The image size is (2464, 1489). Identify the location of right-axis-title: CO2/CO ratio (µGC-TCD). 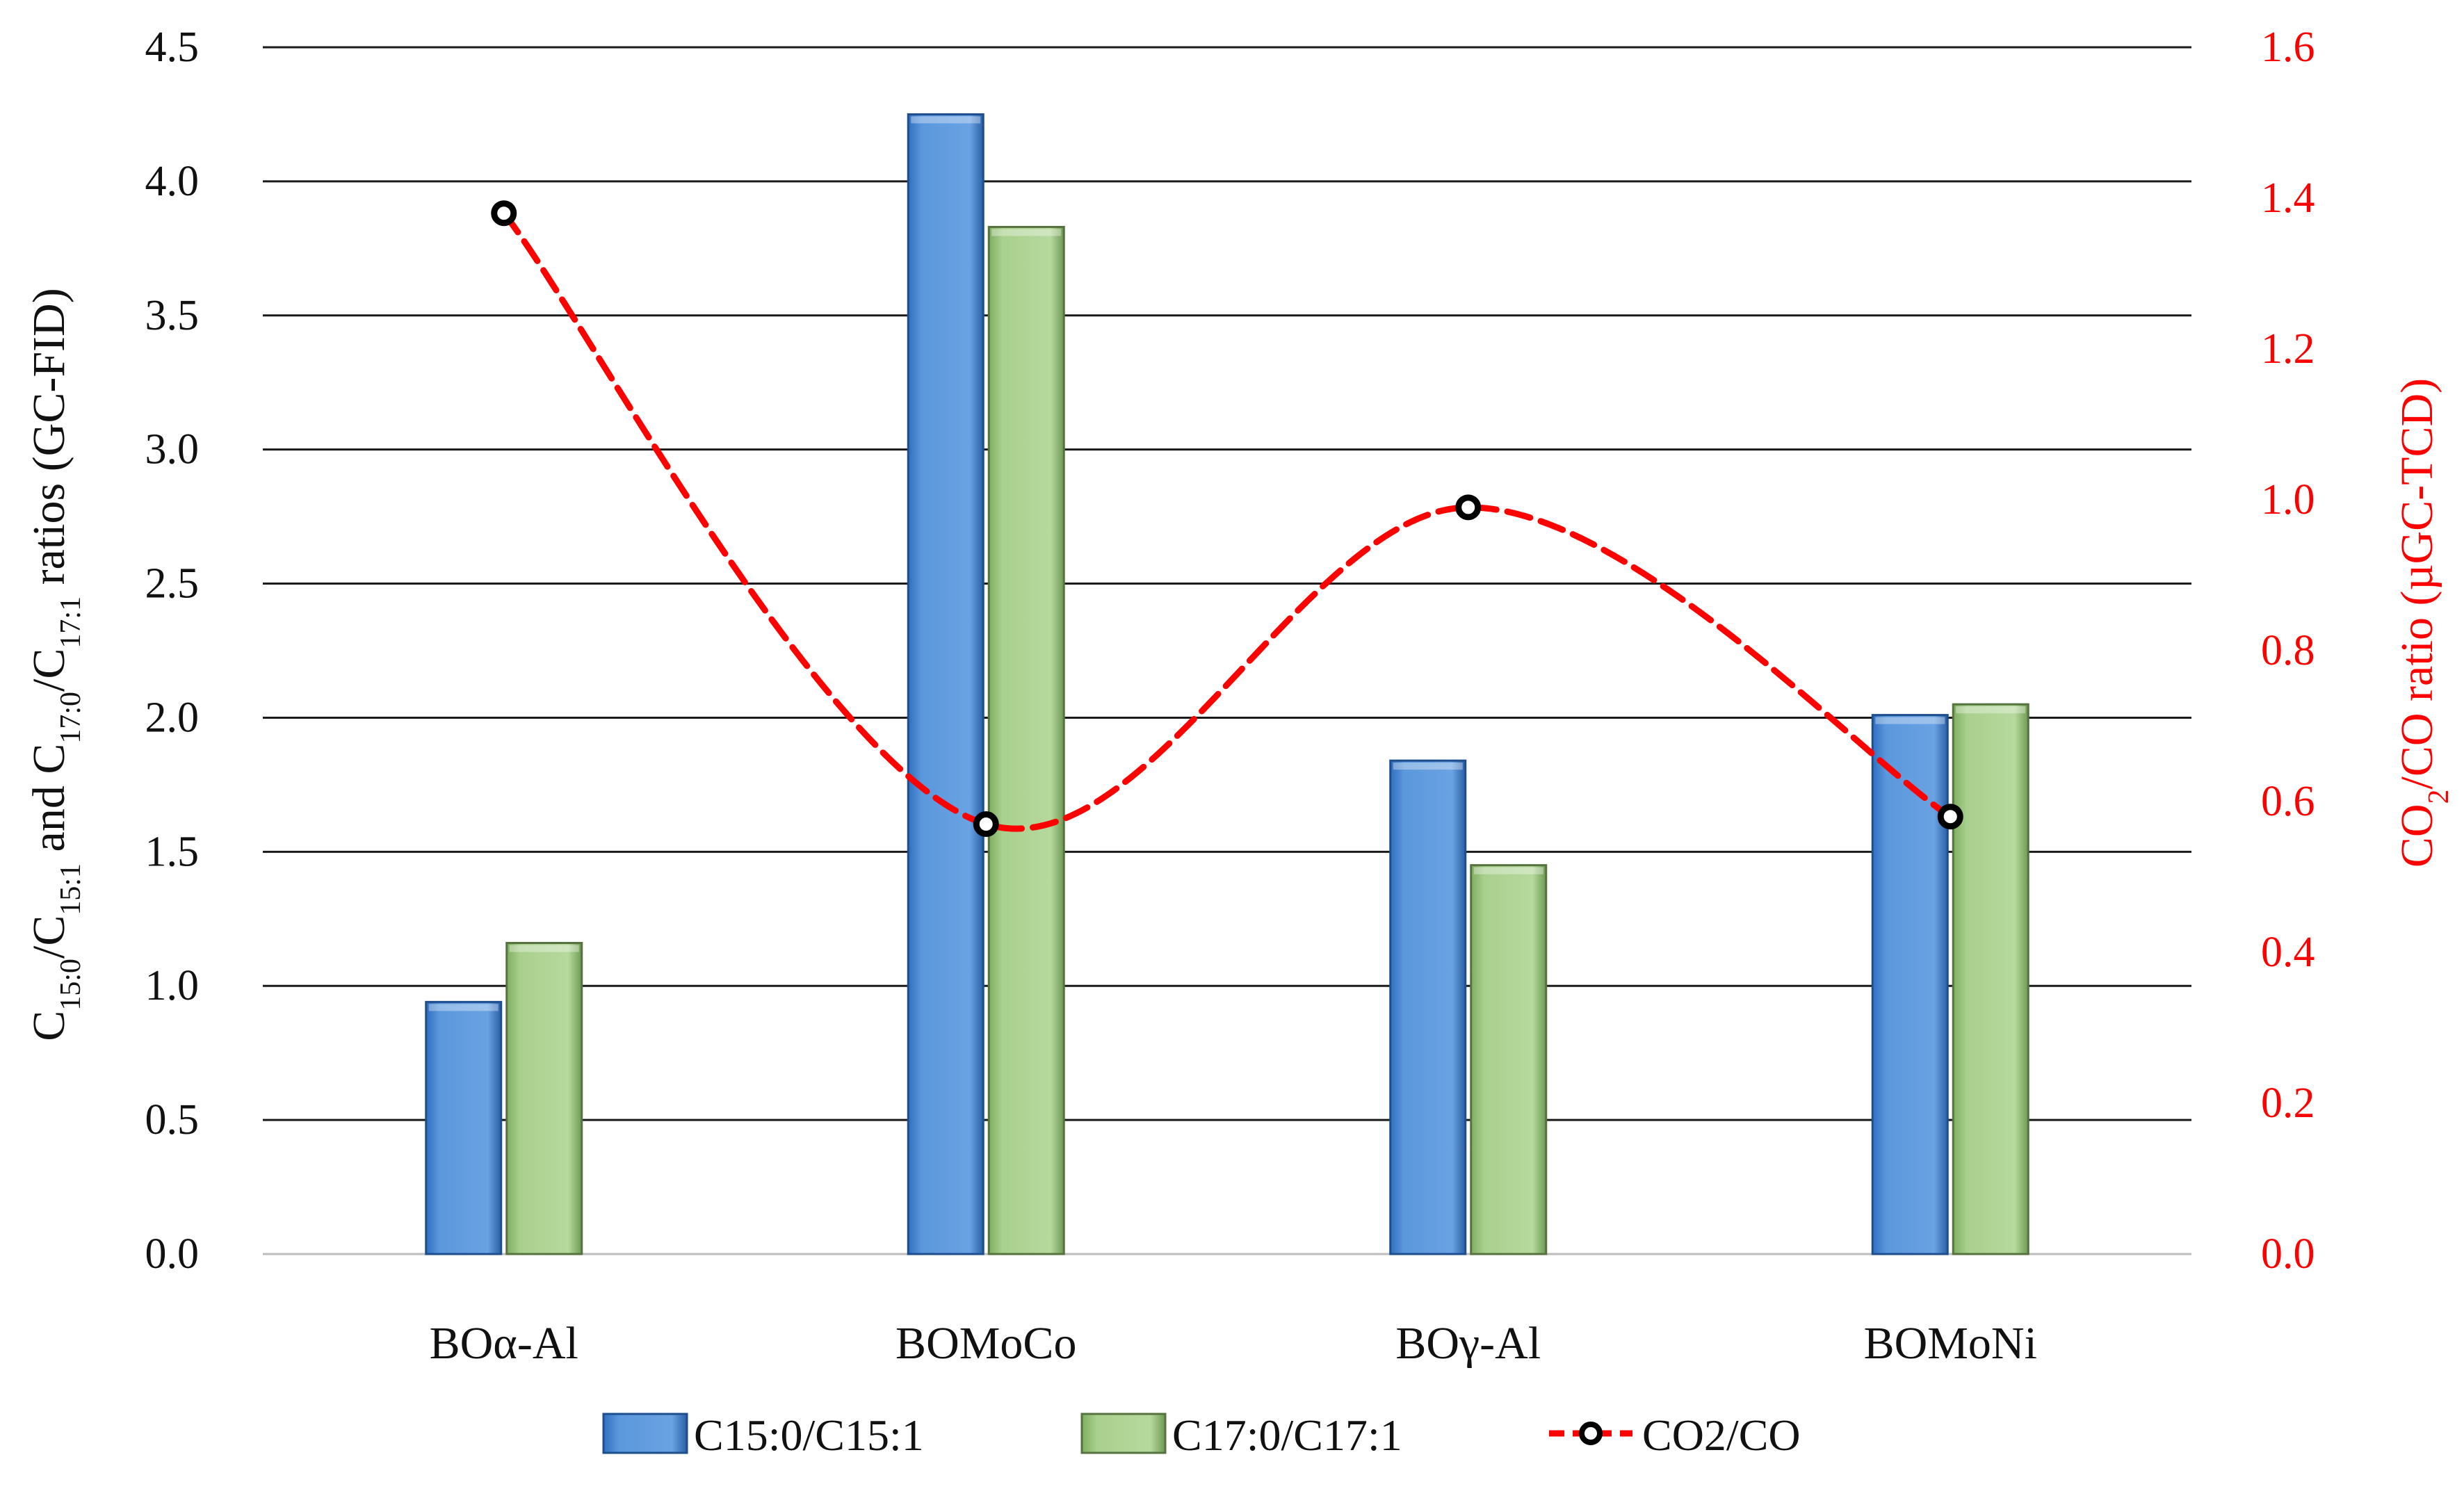
(2423, 623).